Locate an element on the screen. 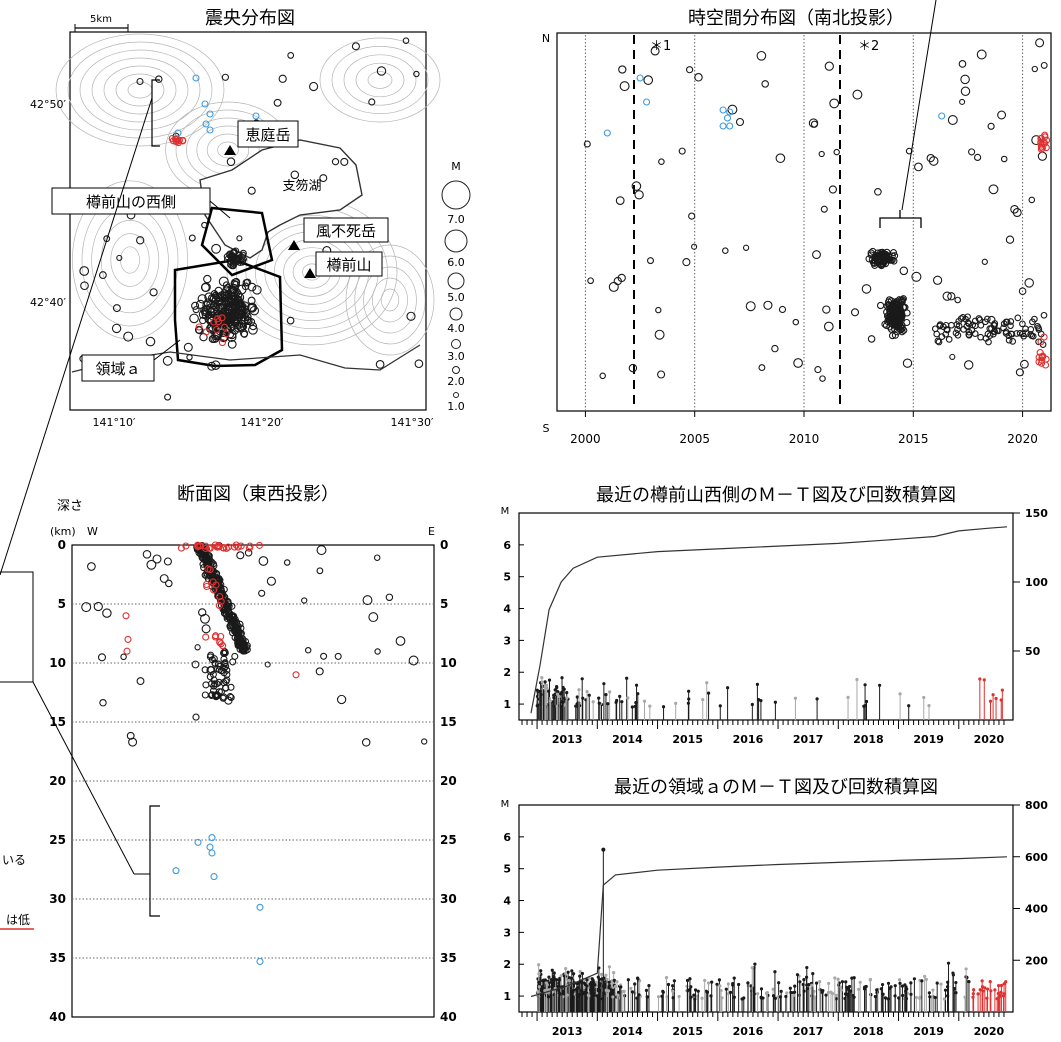 This screenshot has width=1061, height=1042. section-tick-label-left: 0 is located at coordinates (62, 545).